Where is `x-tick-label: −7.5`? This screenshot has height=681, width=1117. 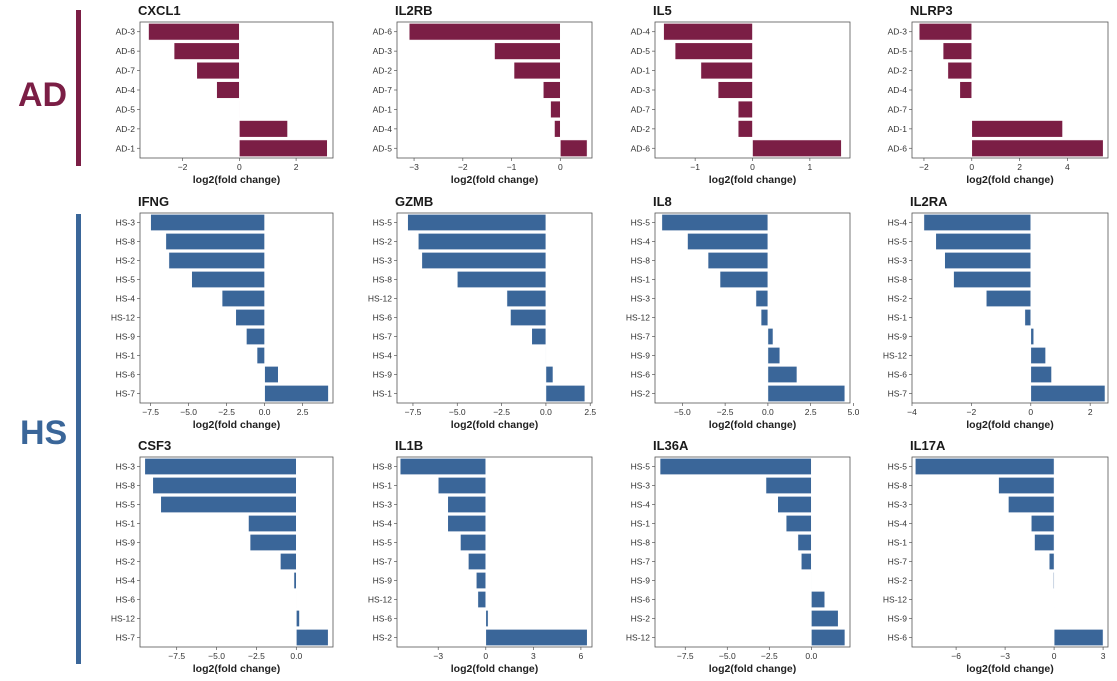
x-tick-label: −7.5 is located at coordinates (413, 412).